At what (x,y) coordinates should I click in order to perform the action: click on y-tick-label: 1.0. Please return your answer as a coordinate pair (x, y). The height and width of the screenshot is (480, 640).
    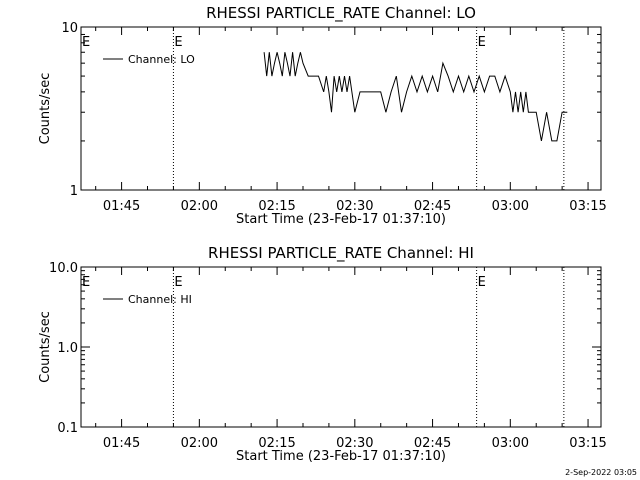
    Looking at the image, I should click on (67, 348).